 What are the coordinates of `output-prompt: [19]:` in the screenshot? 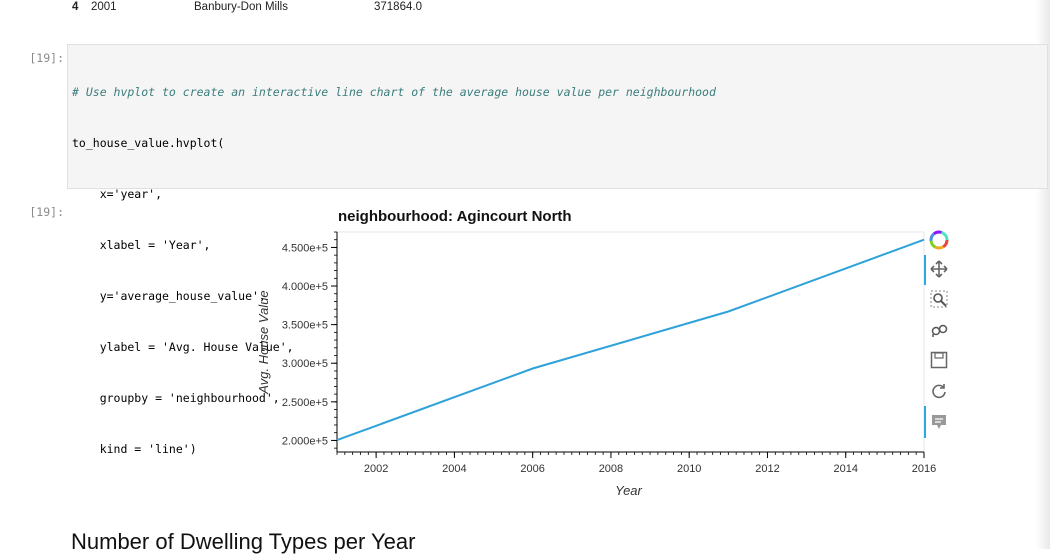 It's located at (46, 212).